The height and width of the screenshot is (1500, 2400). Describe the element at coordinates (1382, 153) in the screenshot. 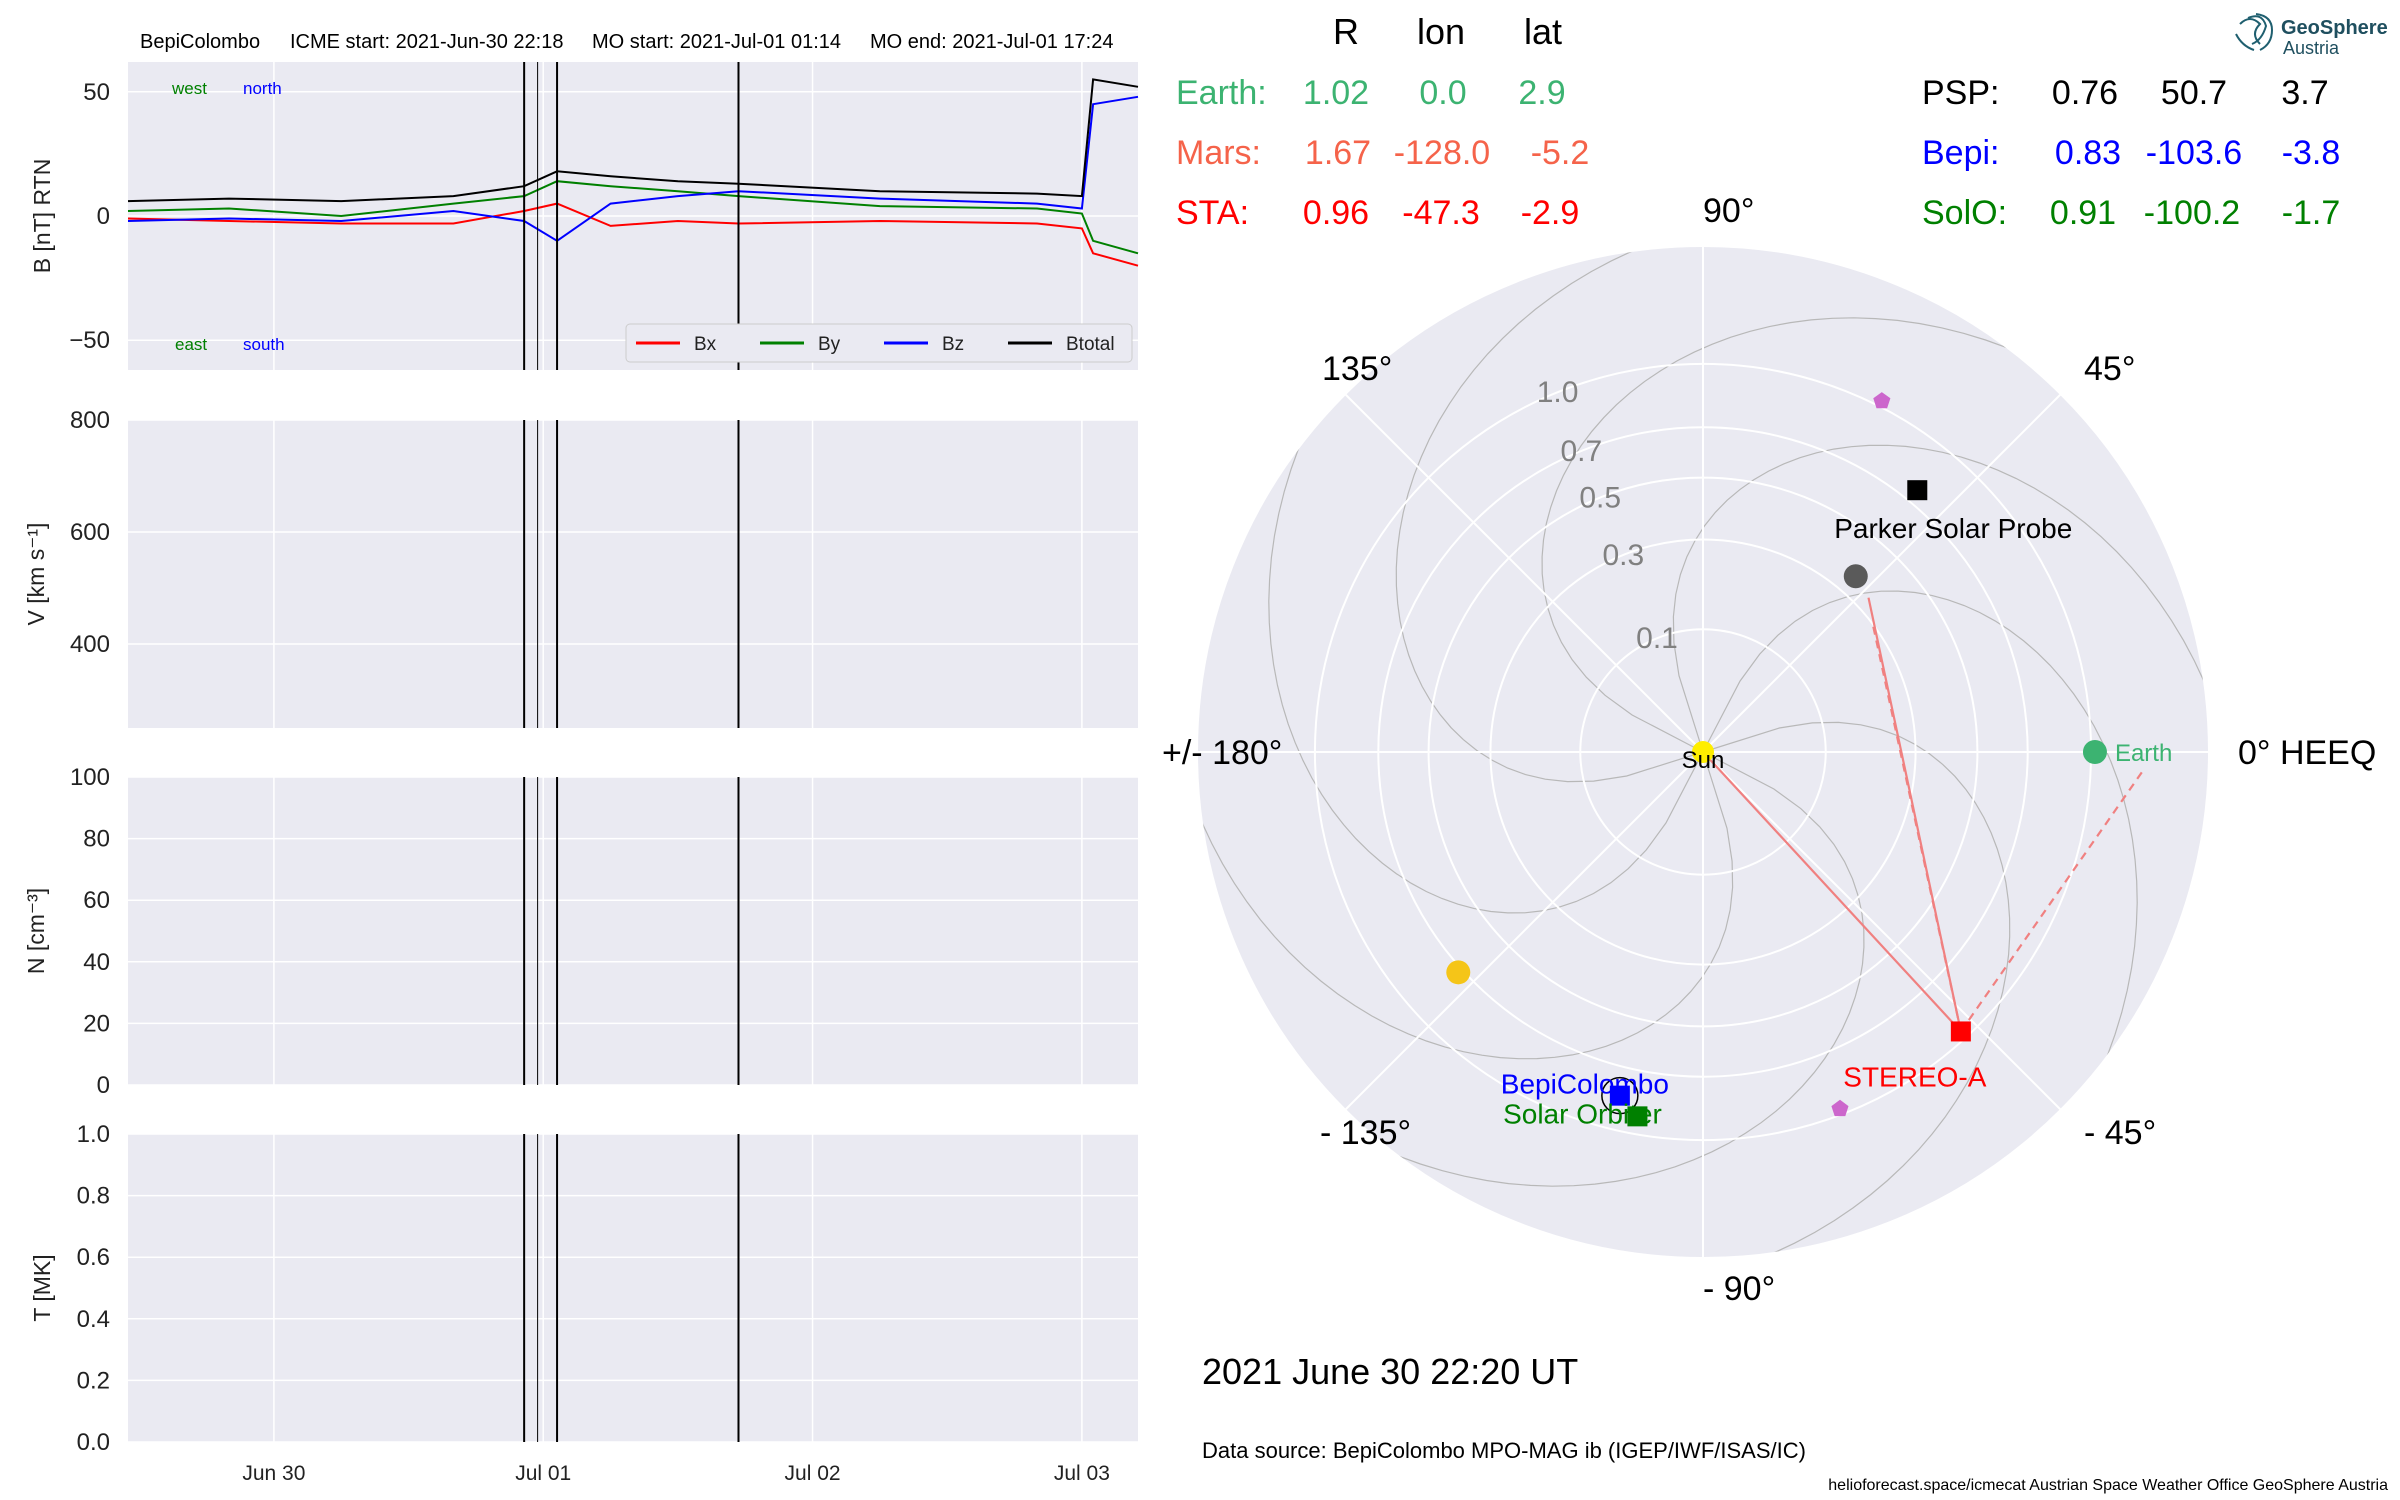

I see `table-row-mars: Mars: 1.67 -128.0 -5.2` at that location.